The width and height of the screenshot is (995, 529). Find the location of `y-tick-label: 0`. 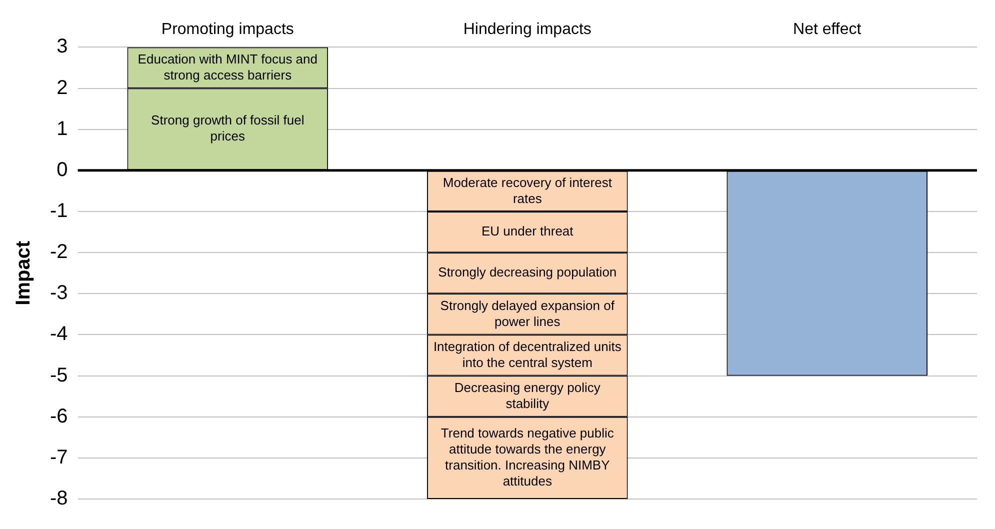

y-tick-label: 0 is located at coordinates (62, 169).